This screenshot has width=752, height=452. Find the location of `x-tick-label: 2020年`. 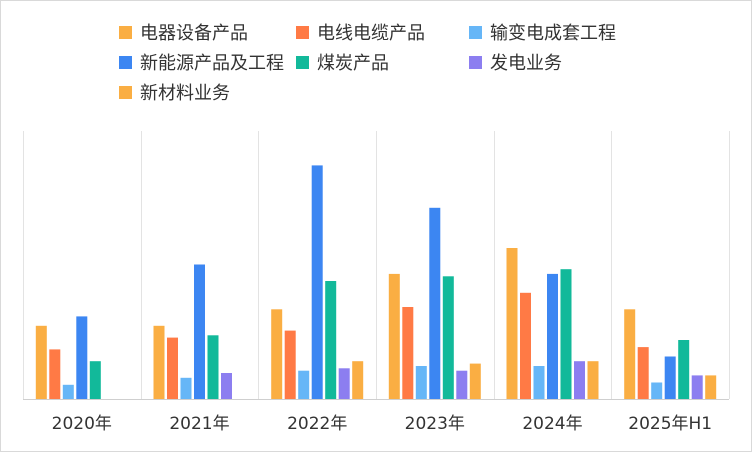

x-tick-label: 2020年 is located at coordinates (82, 424).